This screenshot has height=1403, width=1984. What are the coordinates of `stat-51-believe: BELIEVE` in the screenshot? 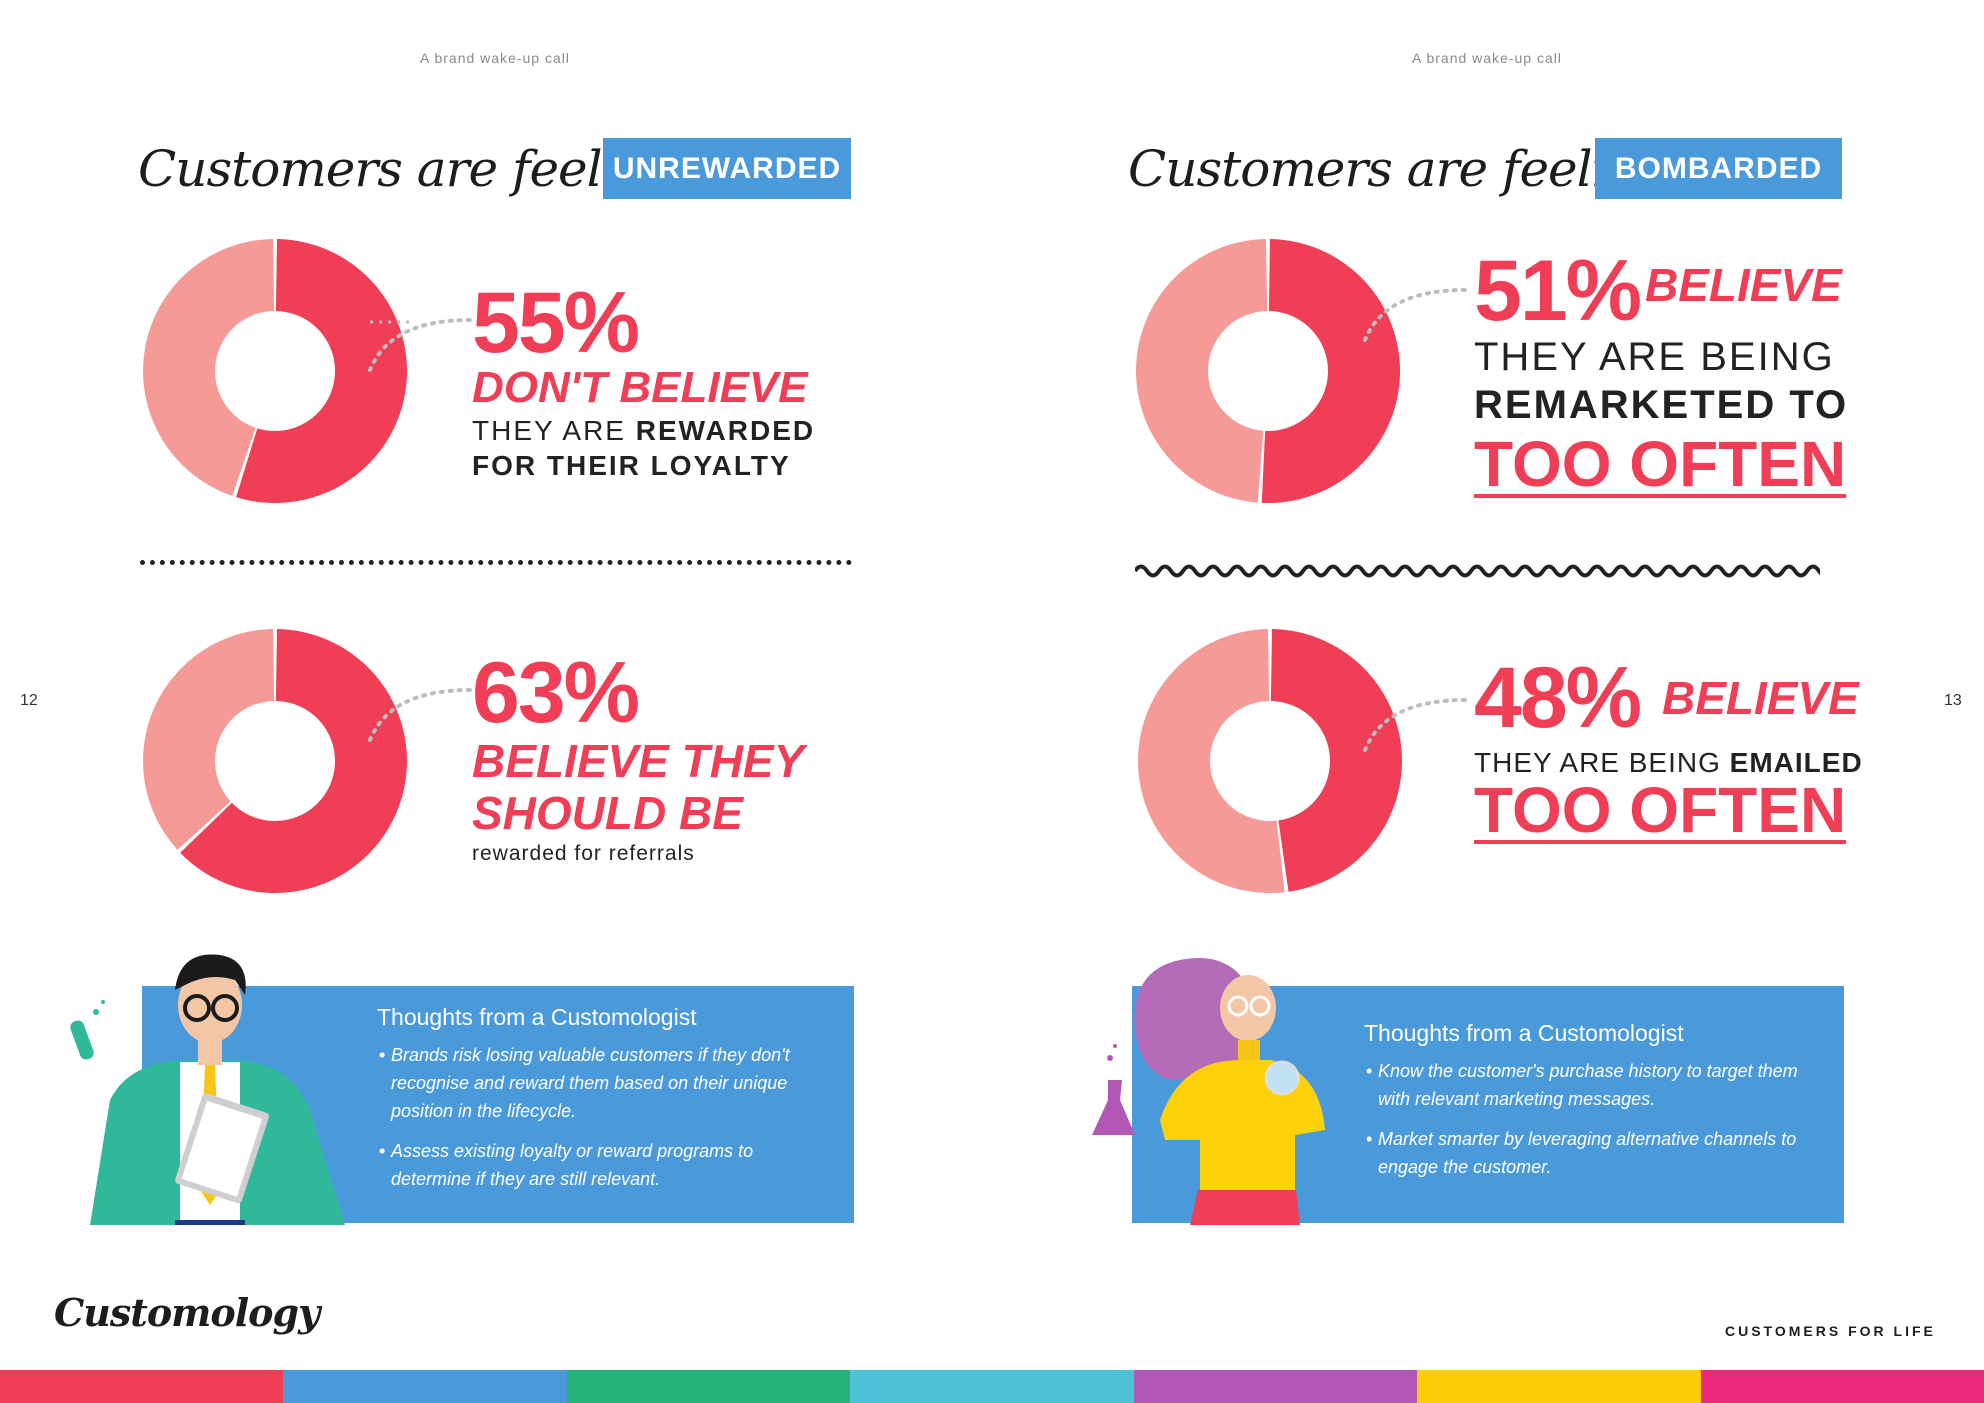 It's located at (1743, 285).